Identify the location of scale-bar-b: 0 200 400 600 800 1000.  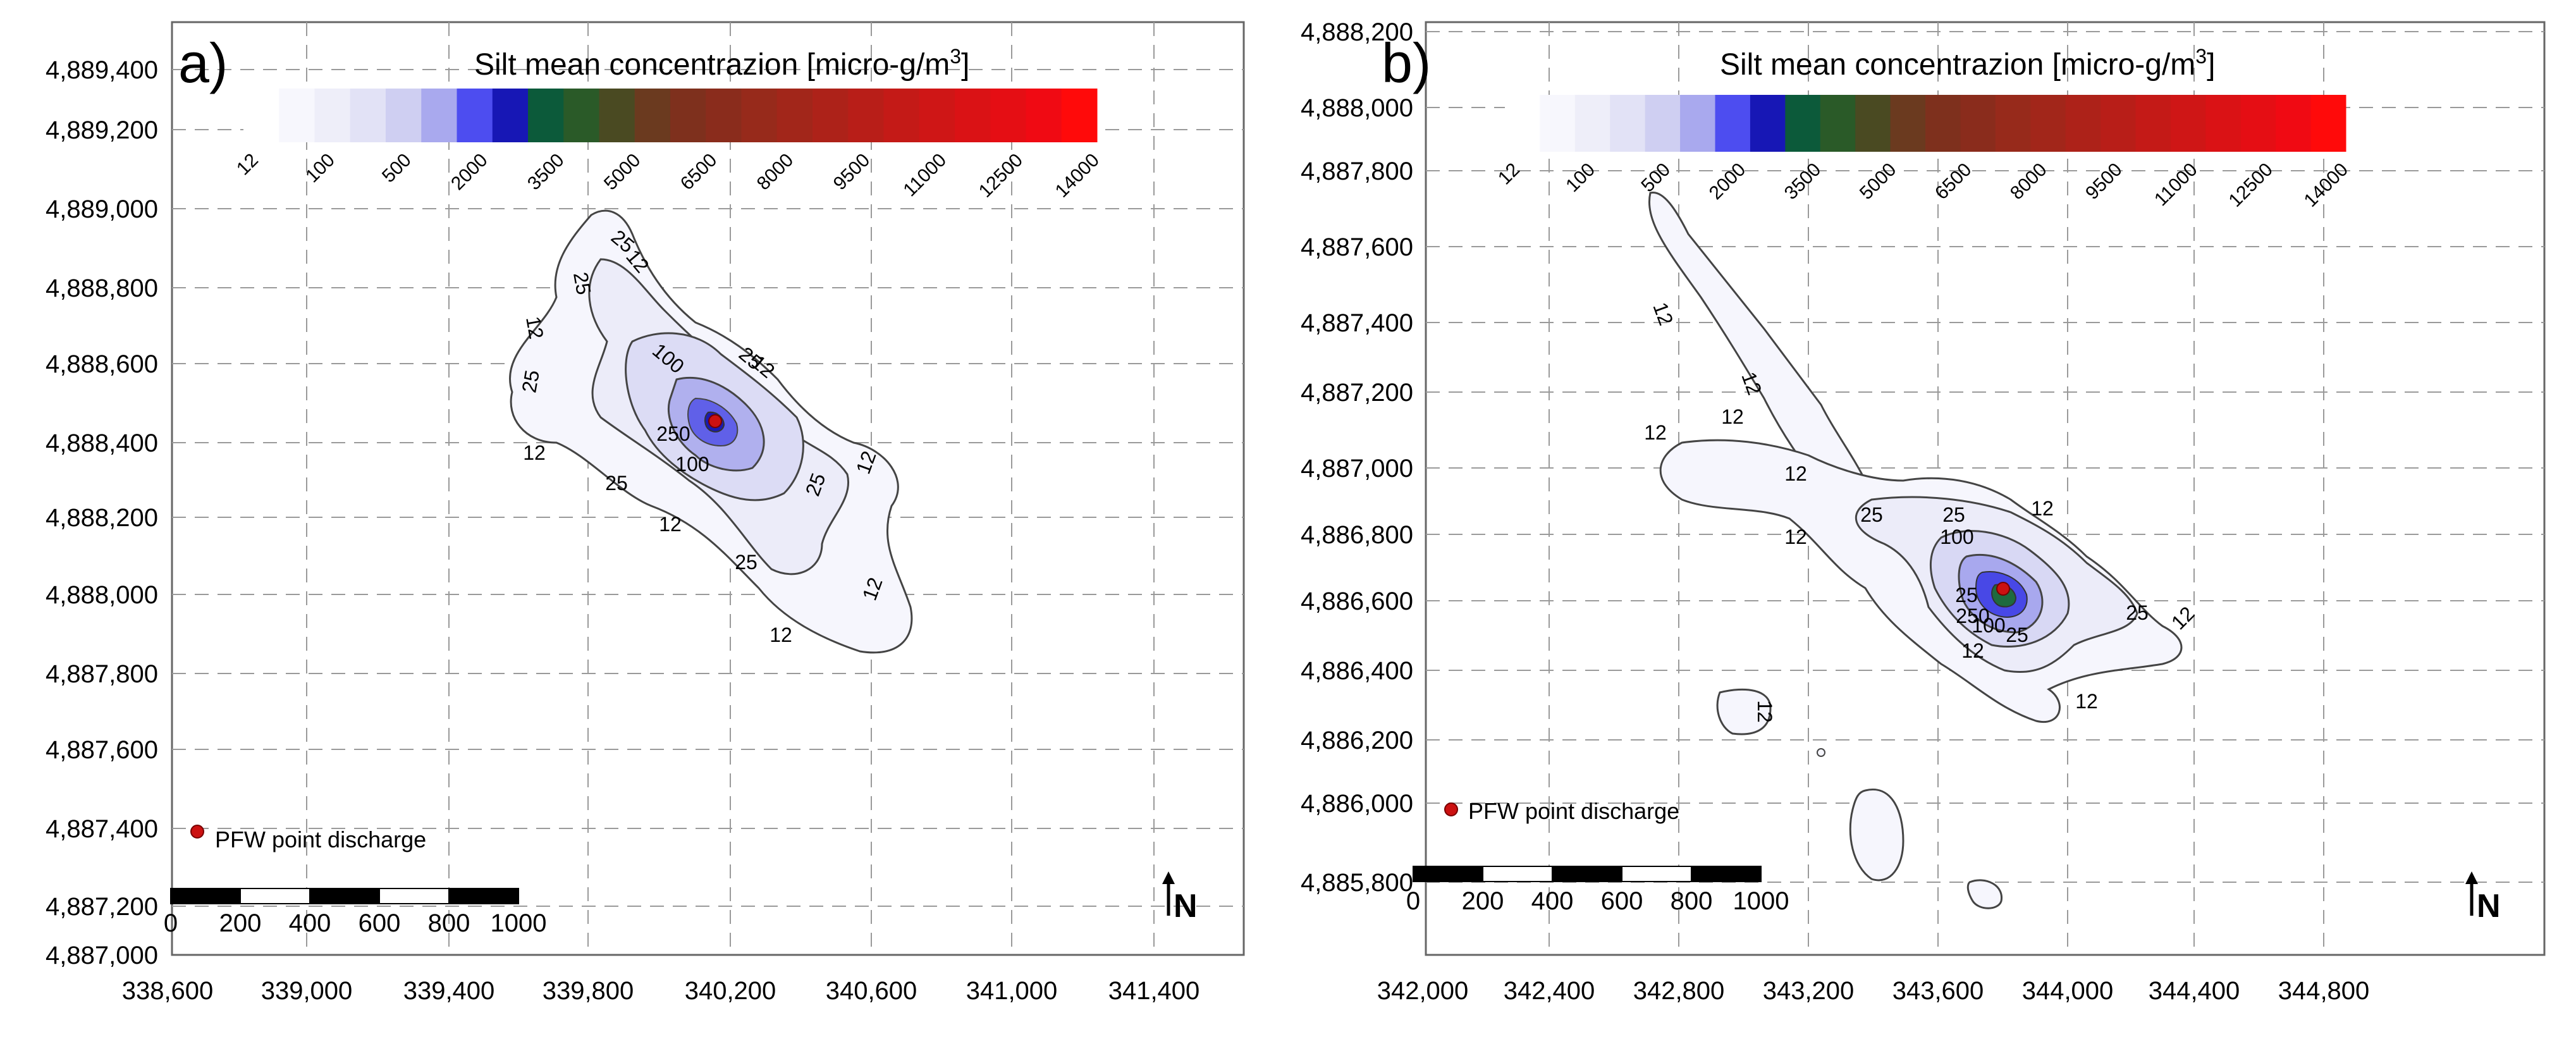
(1597, 891).